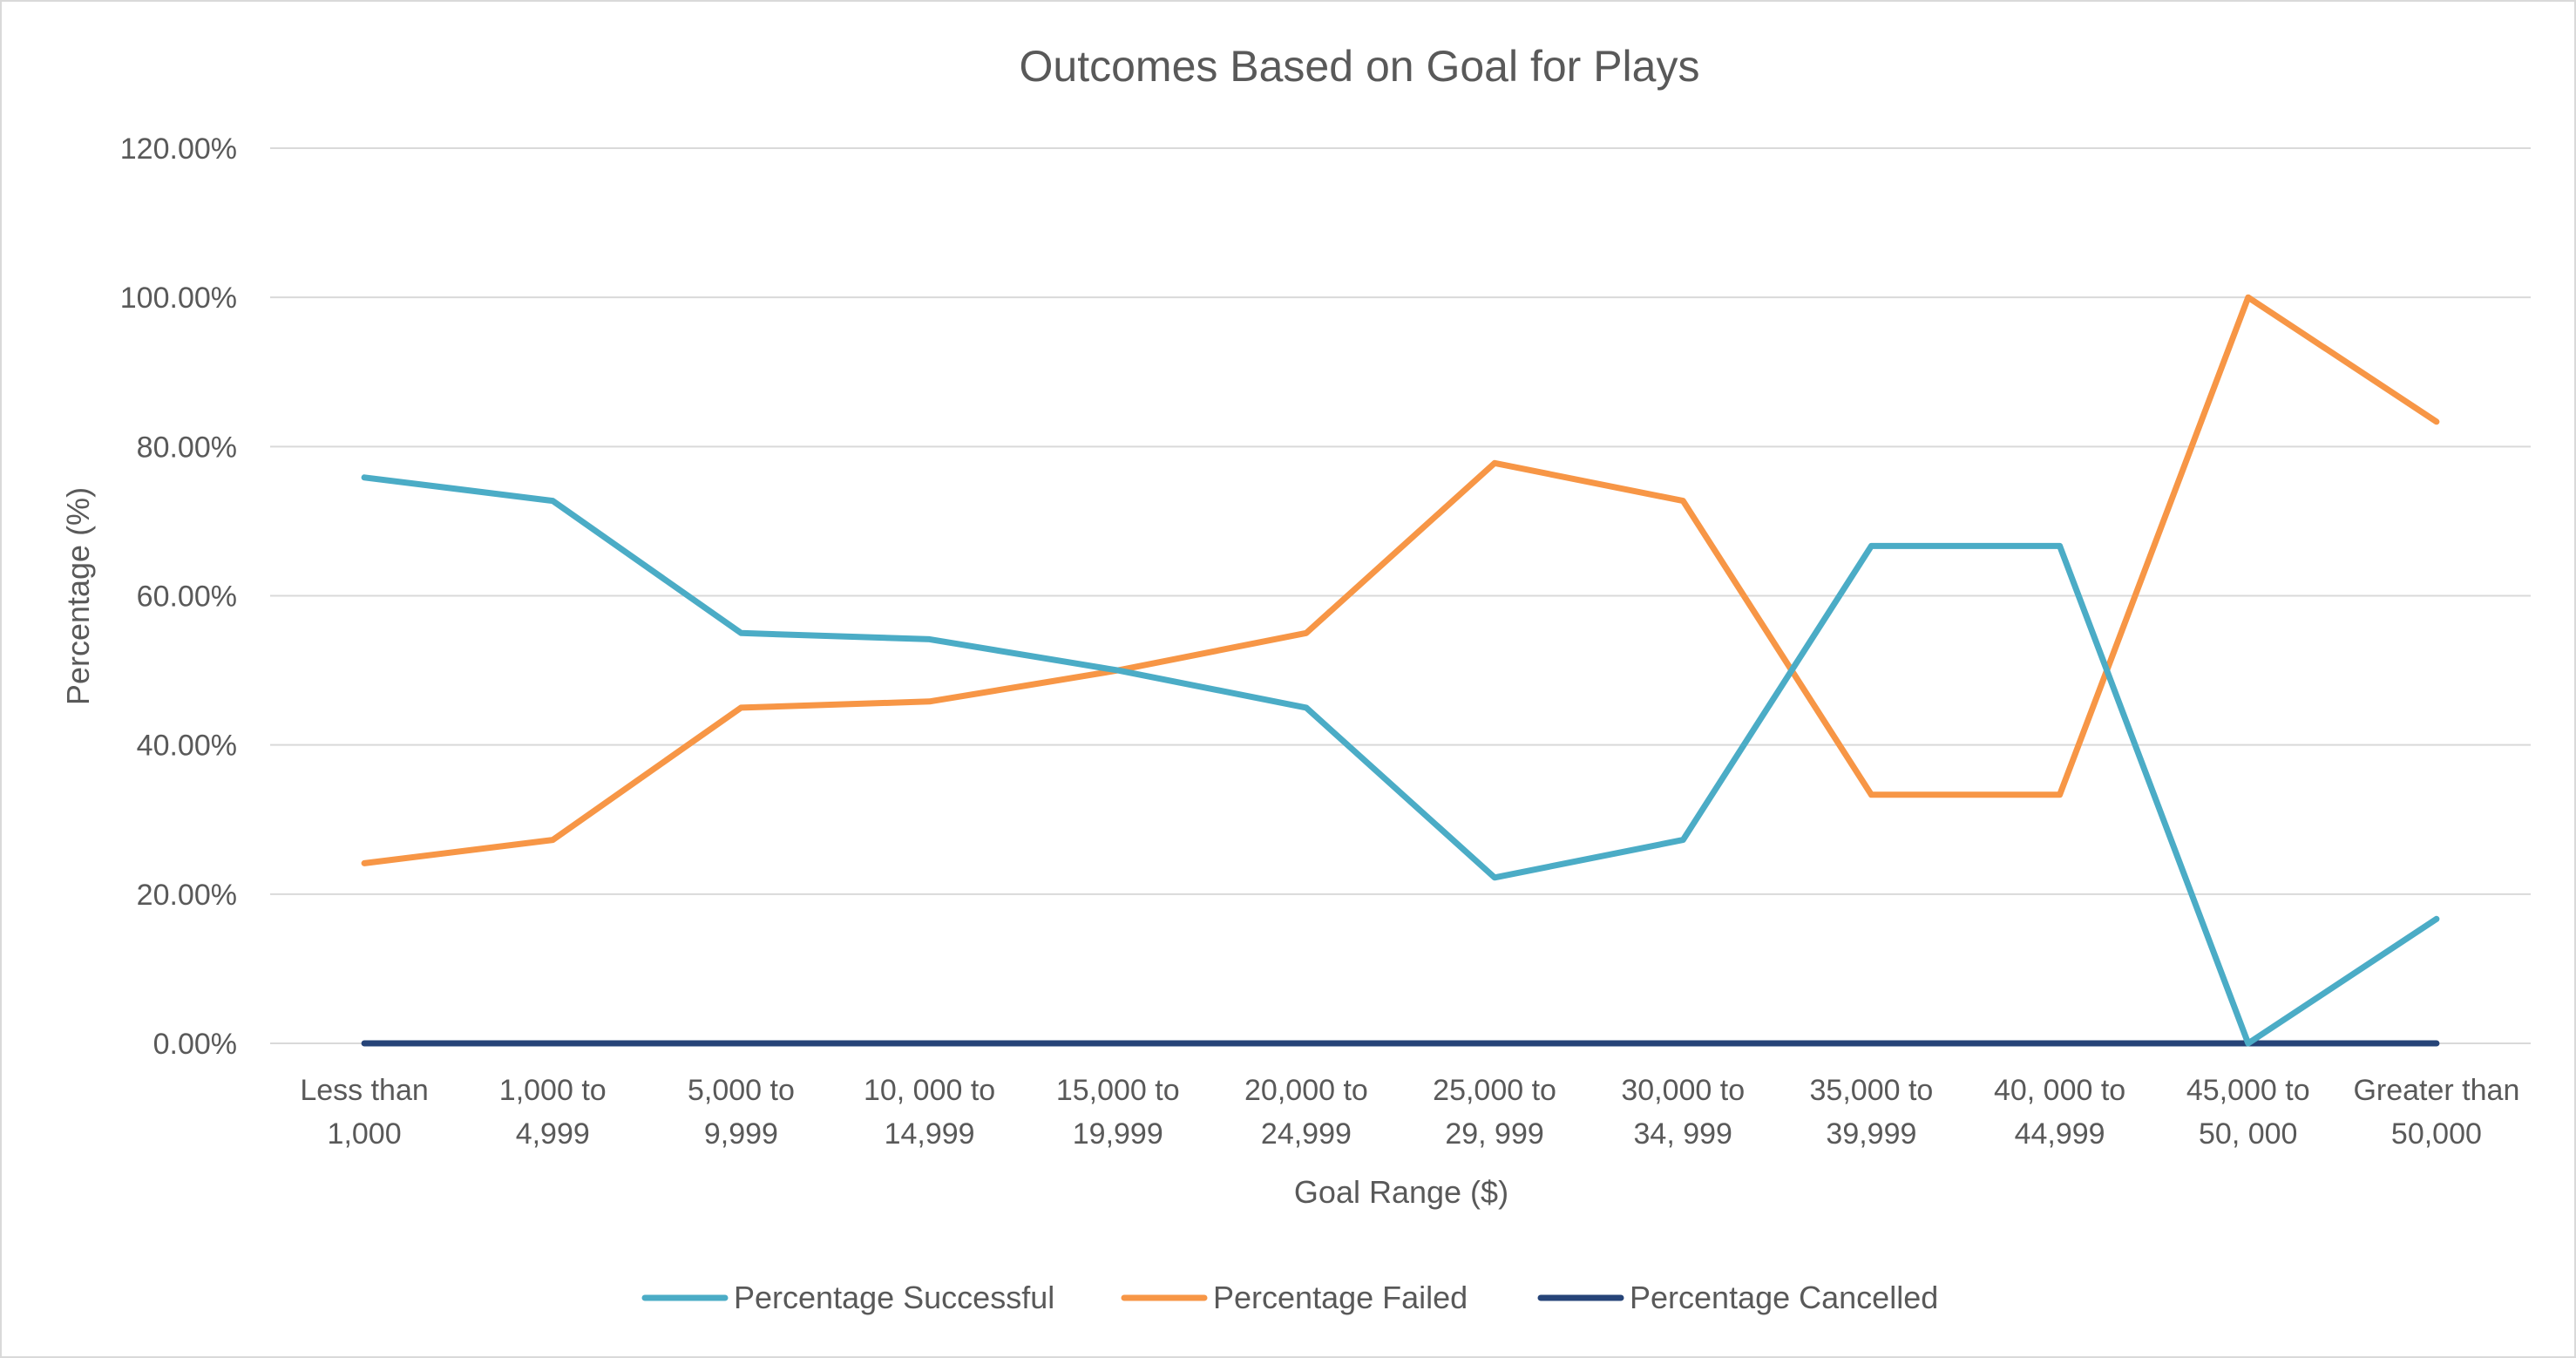  What do you see at coordinates (2436, 1112) in the screenshot?
I see `x-tick-label: Greater than 50,000` at bounding box center [2436, 1112].